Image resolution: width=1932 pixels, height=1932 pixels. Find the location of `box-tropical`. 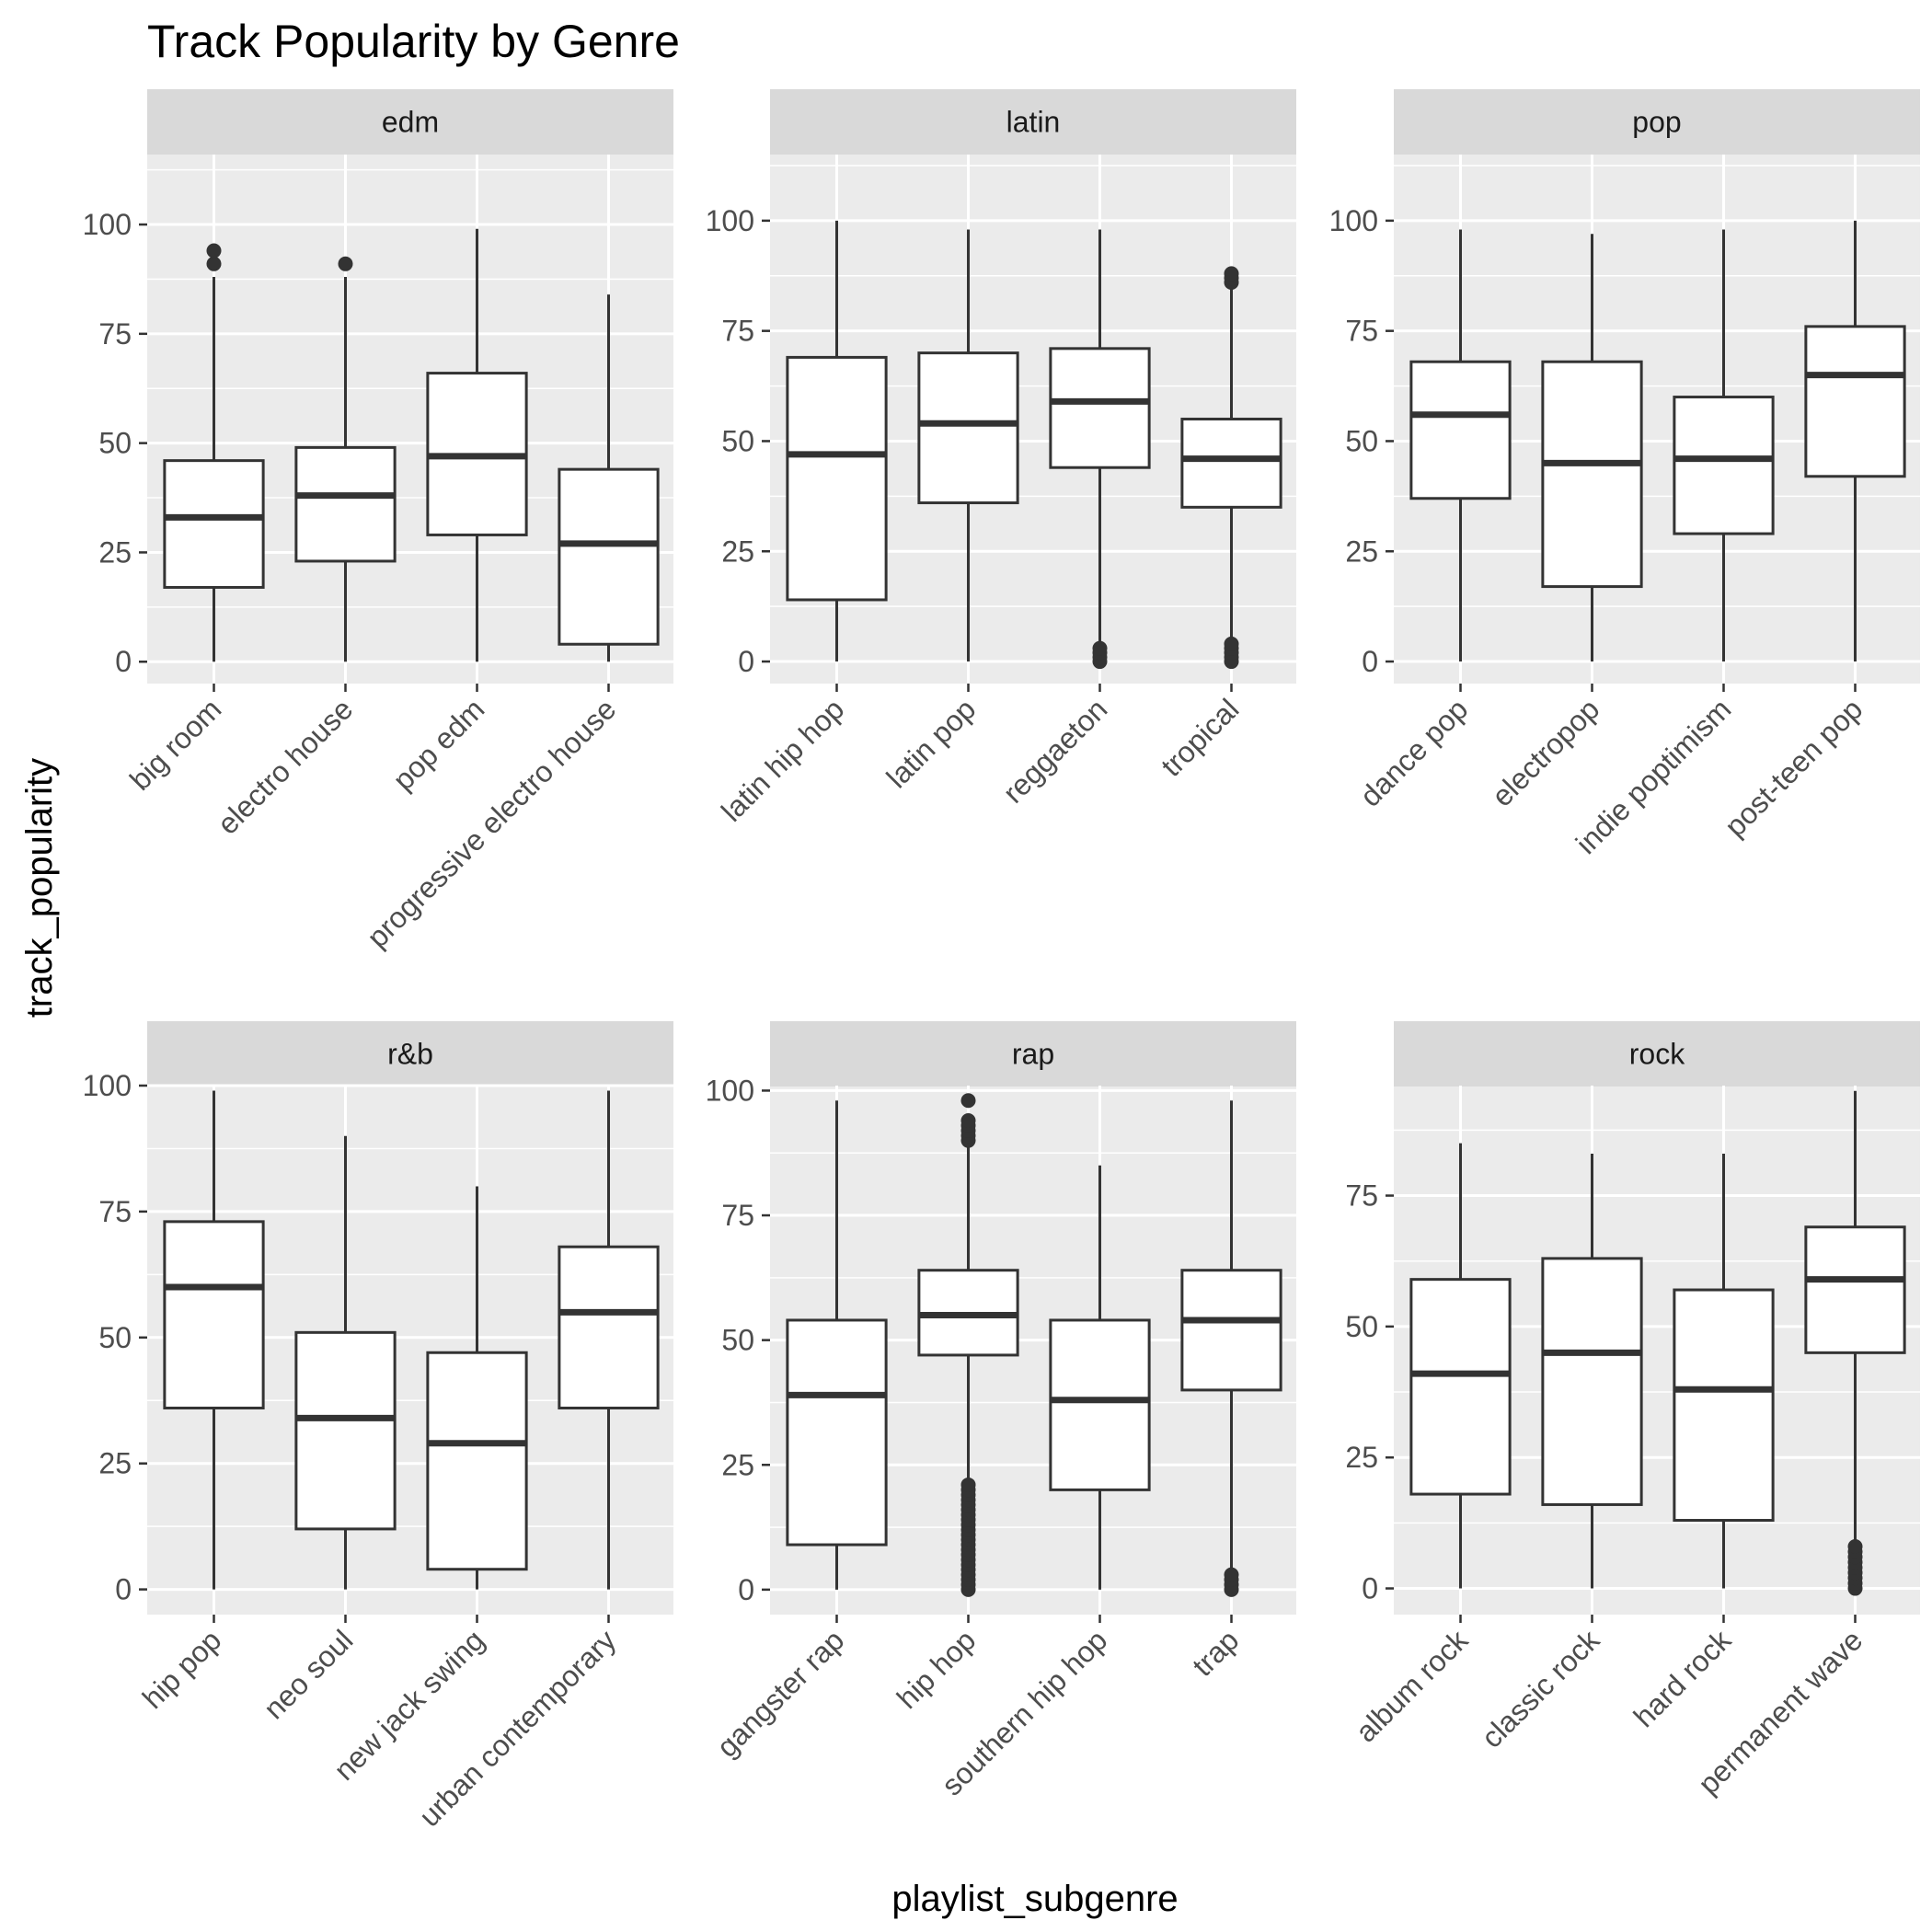

box-tropical is located at coordinates (1231, 468).